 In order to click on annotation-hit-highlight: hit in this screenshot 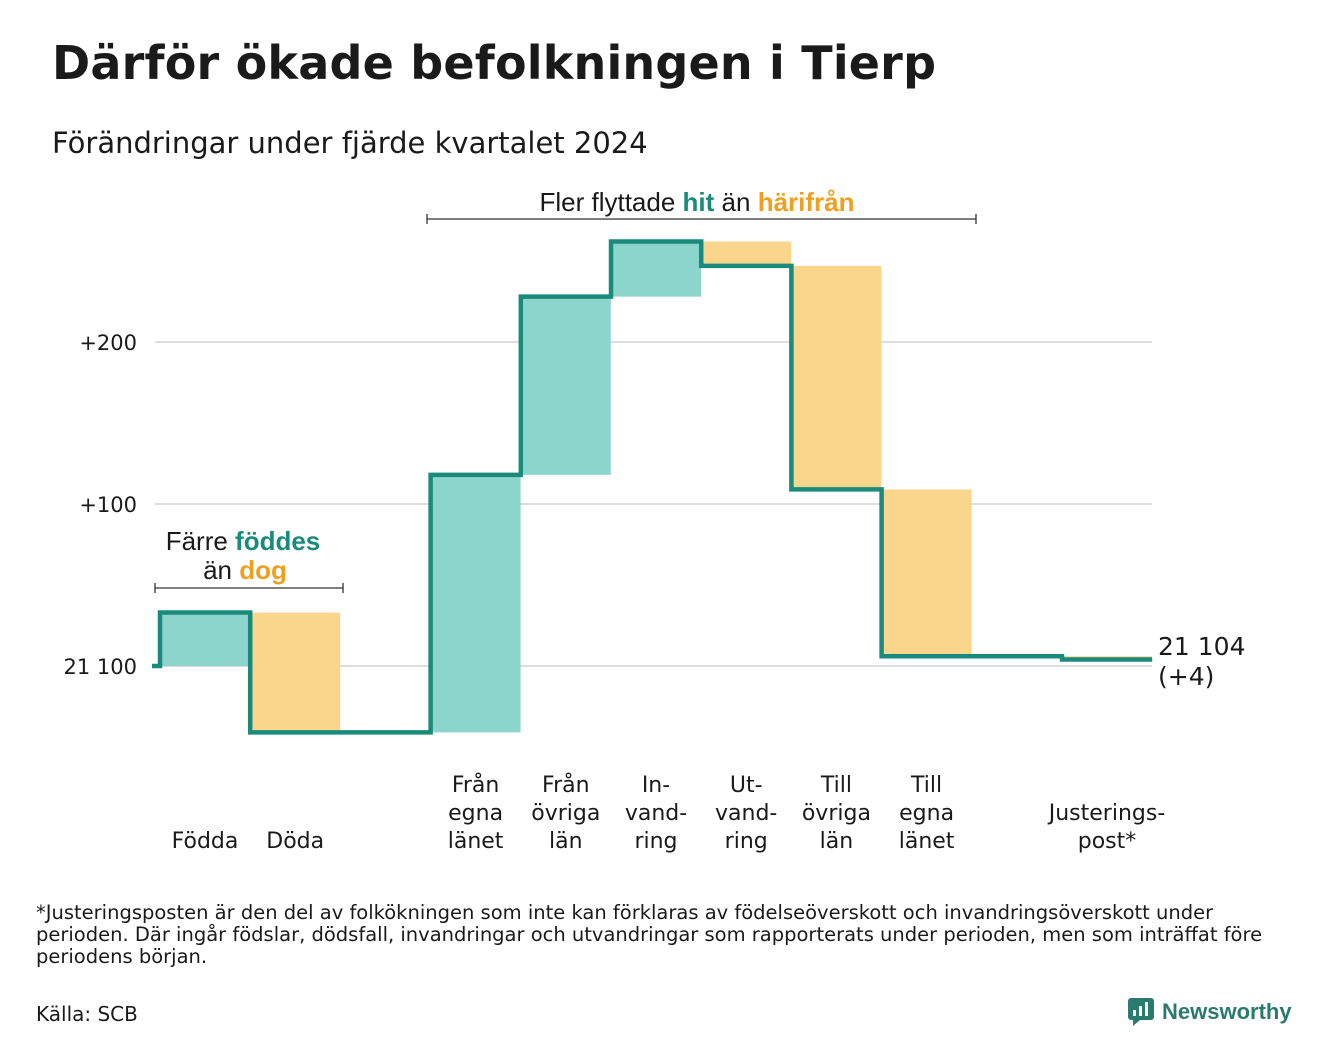, I will do `click(699, 202)`.